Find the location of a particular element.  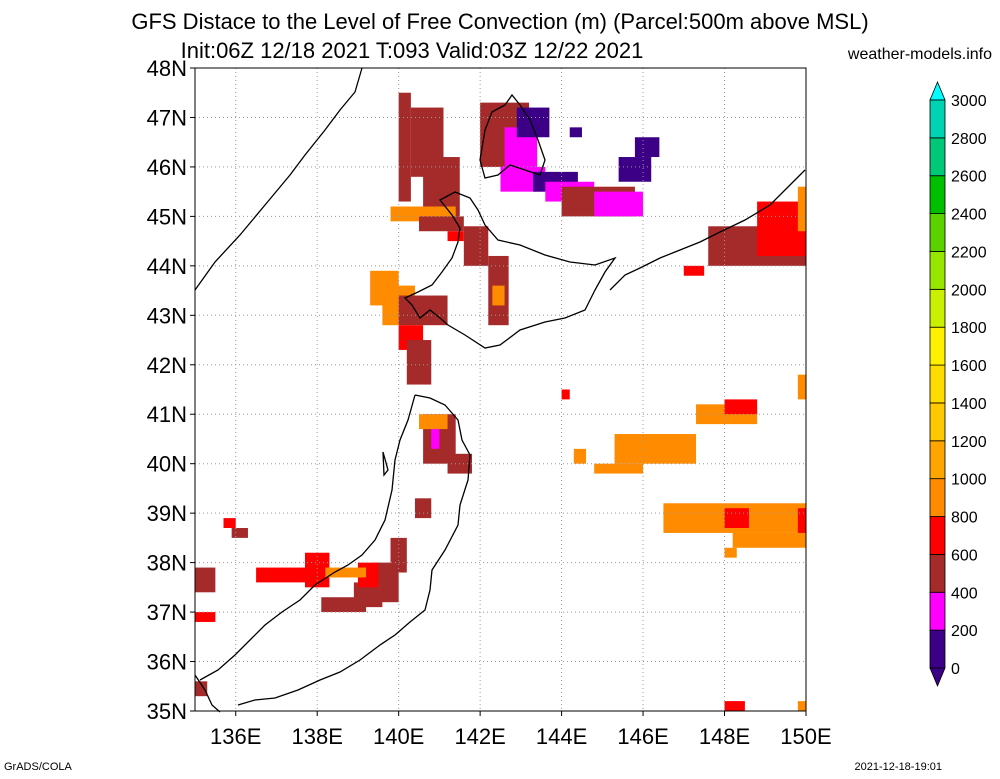

lat-label: 40N is located at coordinates (167, 464).